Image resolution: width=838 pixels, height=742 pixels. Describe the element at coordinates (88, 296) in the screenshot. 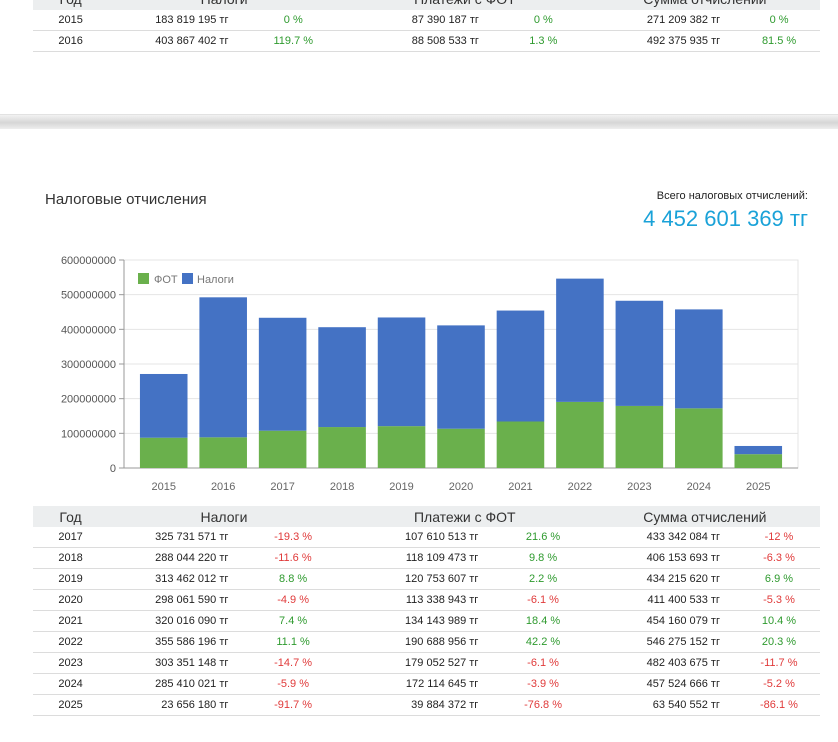

I see `y-tick-label: 500000000` at that location.